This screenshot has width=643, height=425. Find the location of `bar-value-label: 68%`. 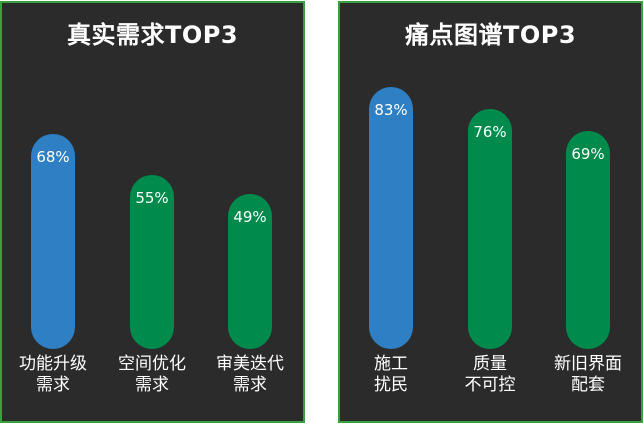

bar-value-label: 68% is located at coordinates (53, 157).